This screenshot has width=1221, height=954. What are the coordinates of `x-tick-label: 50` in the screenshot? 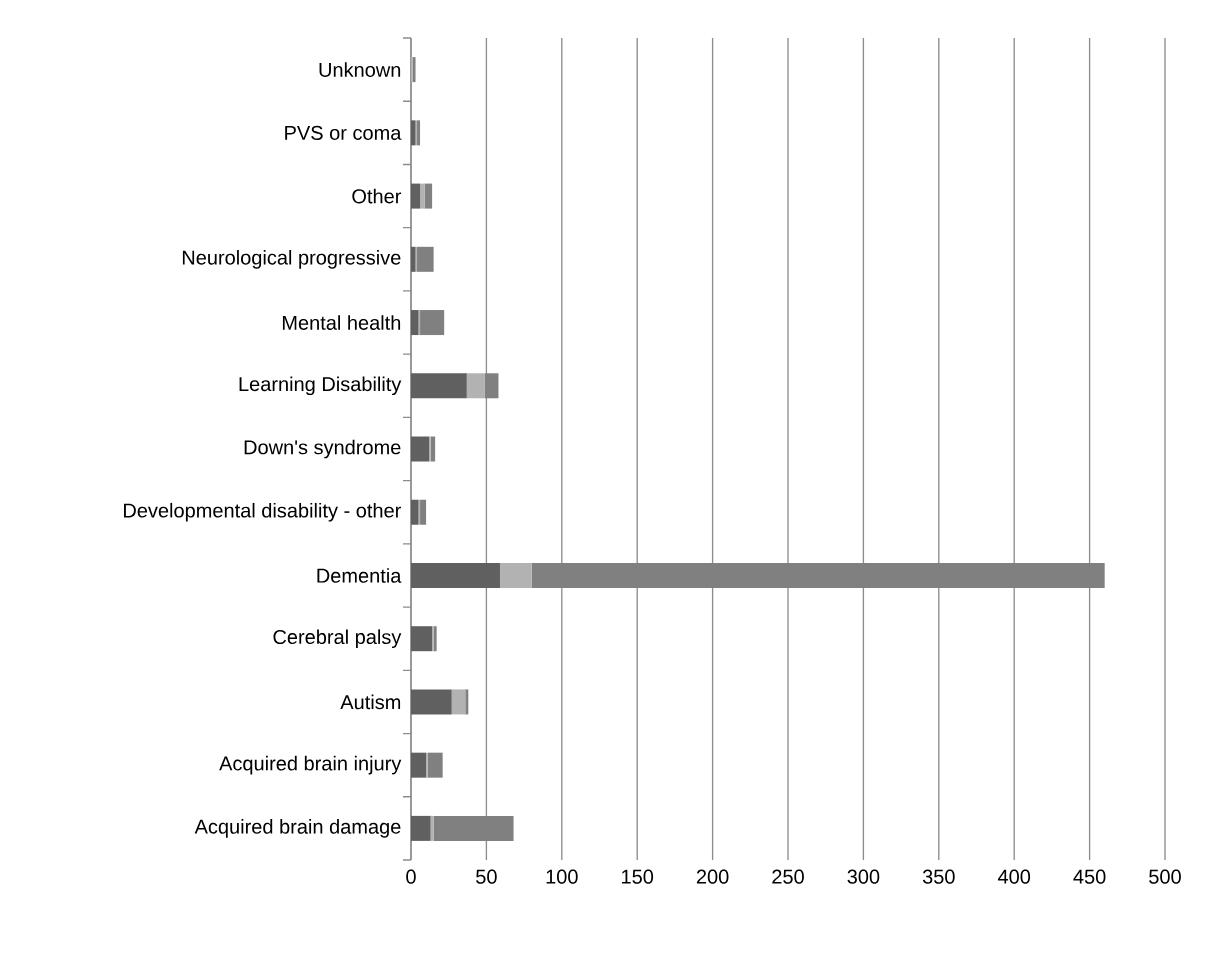 It's located at (486, 876).